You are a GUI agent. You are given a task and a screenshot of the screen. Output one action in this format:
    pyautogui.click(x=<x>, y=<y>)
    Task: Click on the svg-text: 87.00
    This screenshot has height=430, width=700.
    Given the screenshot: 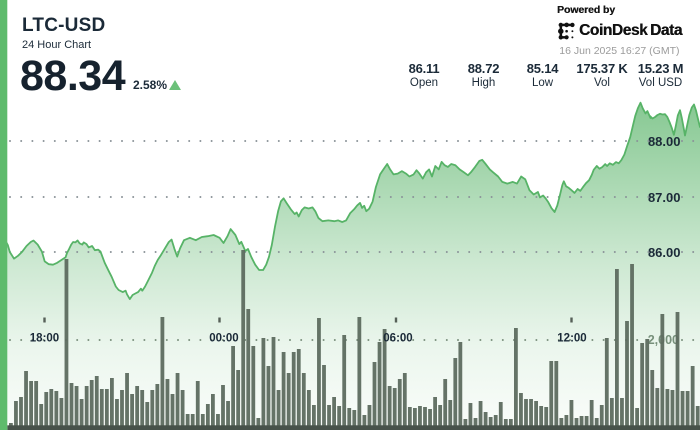 What is the action you would take?
    pyautogui.click(x=664, y=197)
    